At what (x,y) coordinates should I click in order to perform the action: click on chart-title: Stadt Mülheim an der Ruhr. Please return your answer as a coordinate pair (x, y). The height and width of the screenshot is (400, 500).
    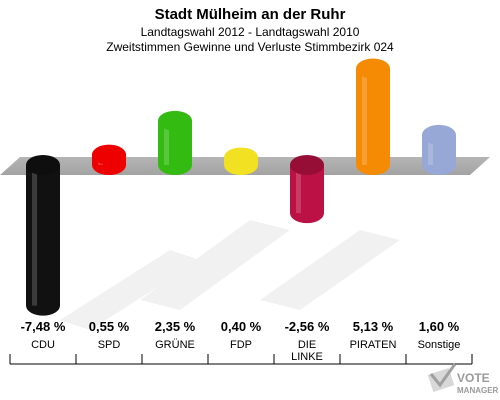
    Looking at the image, I should click on (250, 14).